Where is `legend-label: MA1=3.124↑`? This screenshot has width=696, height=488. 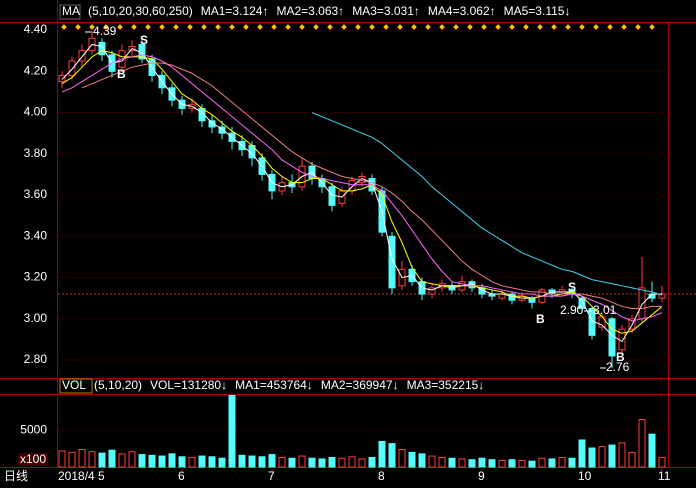 legend-label: MA1=3.124↑ is located at coordinates (235, 11).